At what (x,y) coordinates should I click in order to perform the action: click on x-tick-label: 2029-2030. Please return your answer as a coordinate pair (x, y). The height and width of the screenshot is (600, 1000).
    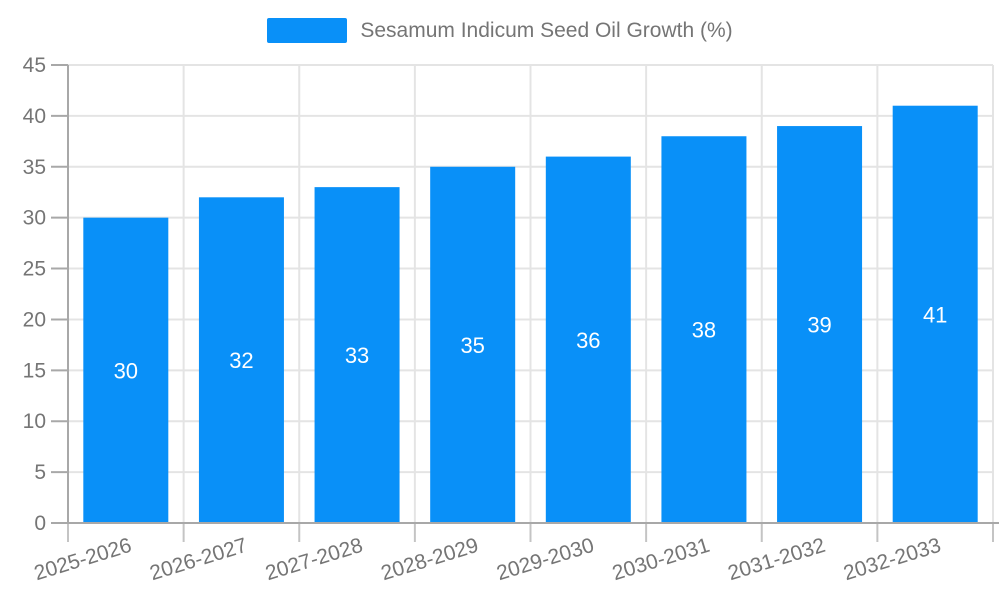
    Looking at the image, I should click on (545, 559).